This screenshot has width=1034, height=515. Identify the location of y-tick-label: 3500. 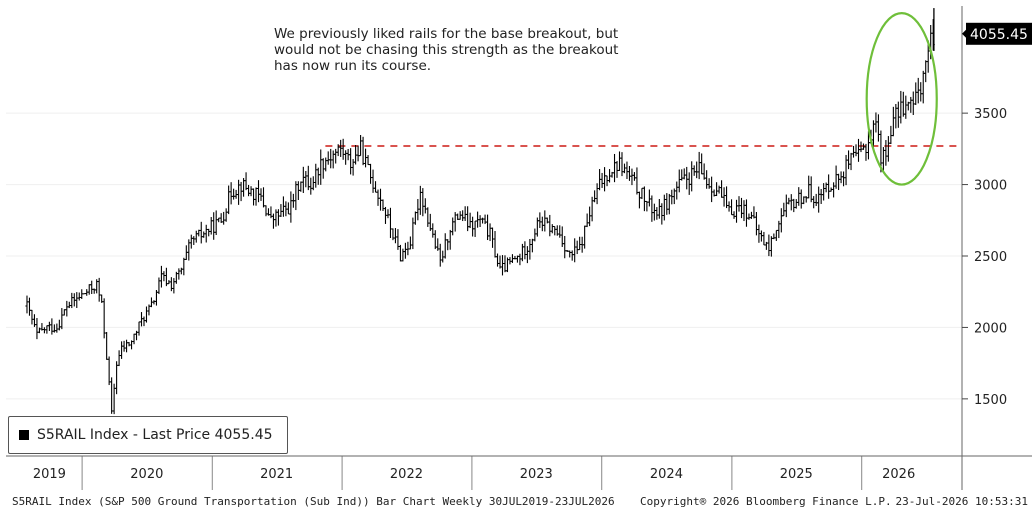
(990, 114).